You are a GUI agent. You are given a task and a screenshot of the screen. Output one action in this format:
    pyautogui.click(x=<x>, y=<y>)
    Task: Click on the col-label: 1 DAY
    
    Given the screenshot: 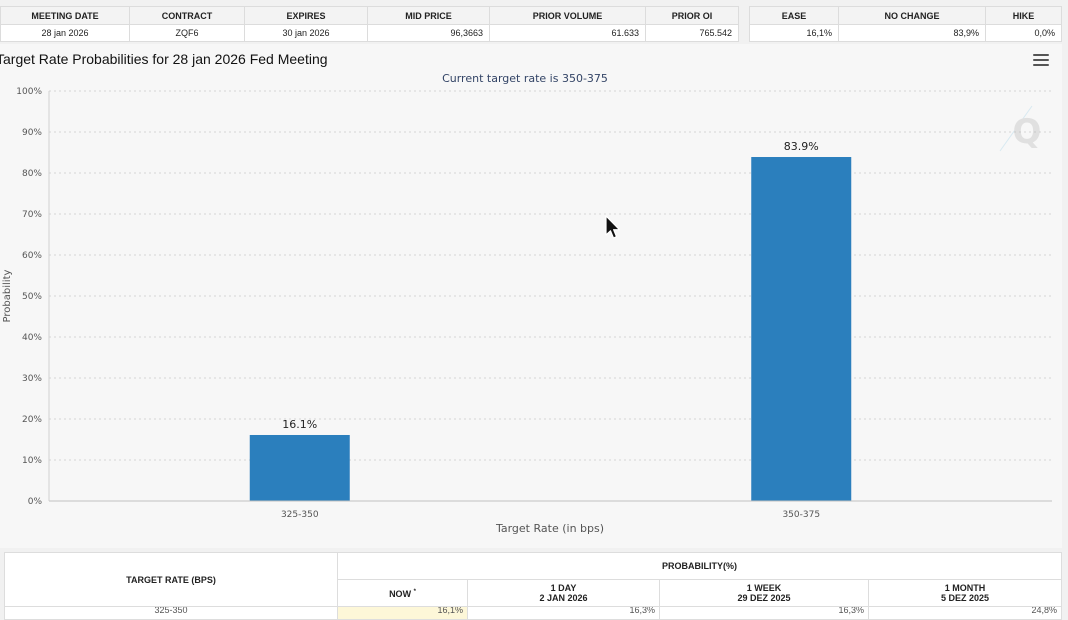 What is the action you would take?
    pyautogui.click(x=563, y=588)
    